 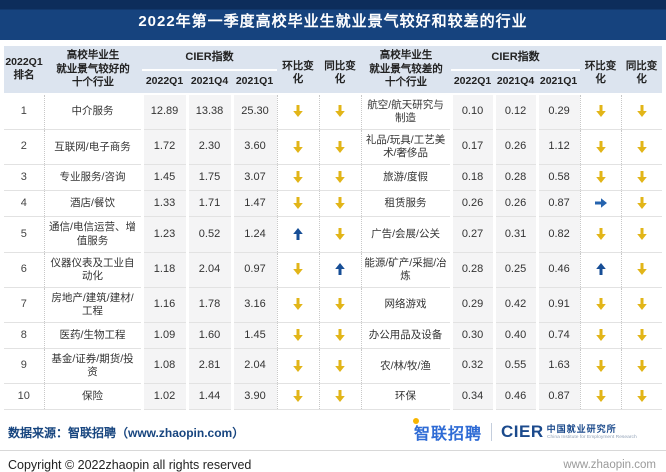 What do you see at coordinates (472, 397) in the screenshot?
I see `bad-cier-value-2022Q1: 0.34` at bounding box center [472, 397].